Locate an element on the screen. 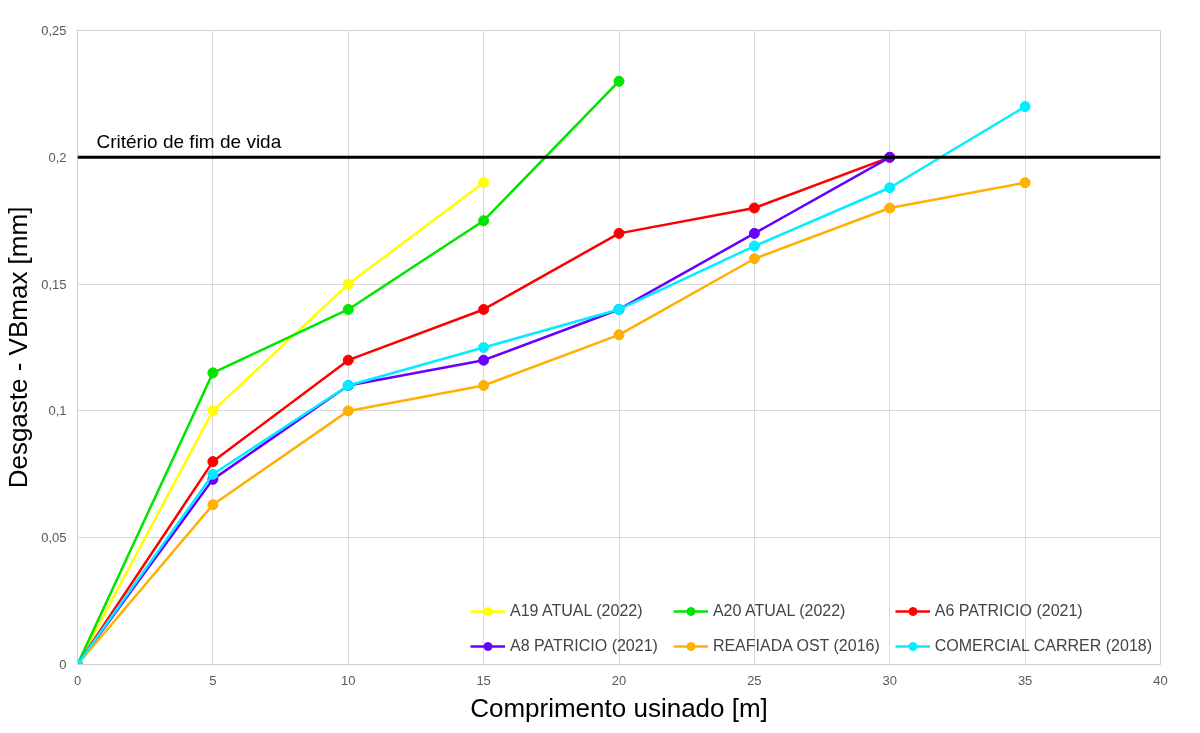 The height and width of the screenshot is (733, 1200). x-tick-label: 40 is located at coordinates (1160, 680).